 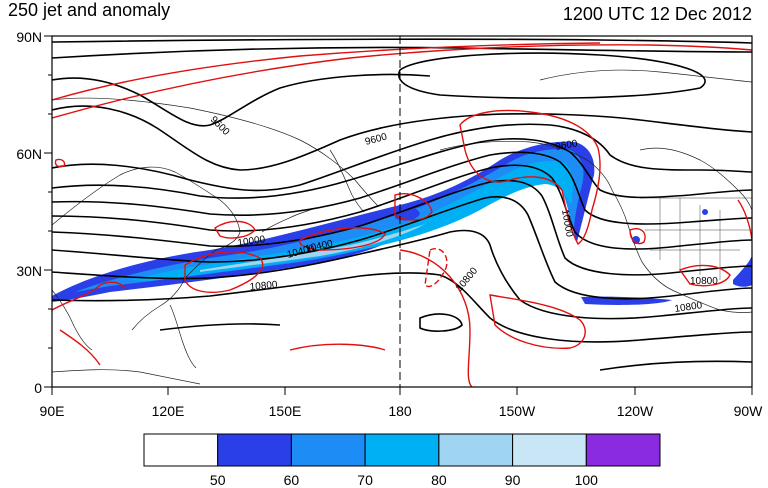 What do you see at coordinates (645, 76) in the screenshot?
I see `coast-arctic` at bounding box center [645, 76].